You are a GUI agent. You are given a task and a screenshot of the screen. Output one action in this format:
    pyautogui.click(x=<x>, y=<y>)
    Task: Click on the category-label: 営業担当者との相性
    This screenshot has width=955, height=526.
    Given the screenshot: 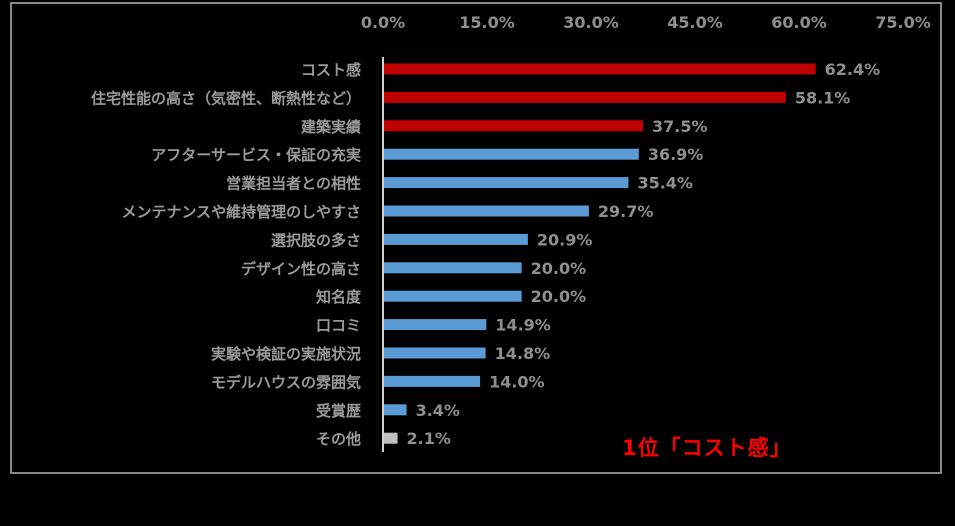 What is the action you would take?
    pyautogui.click(x=293, y=184)
    